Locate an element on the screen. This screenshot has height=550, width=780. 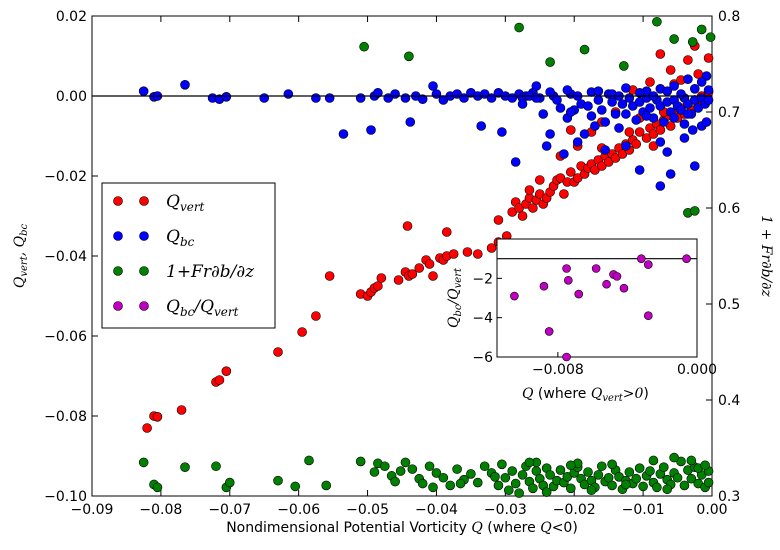
y-tick-label-left: 0.02 is located at coordinates (71, 17).